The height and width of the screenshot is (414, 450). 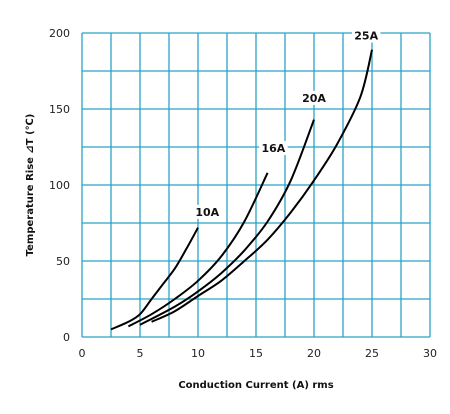 I want to click on series-line-10A, so click(x=154, y=279).